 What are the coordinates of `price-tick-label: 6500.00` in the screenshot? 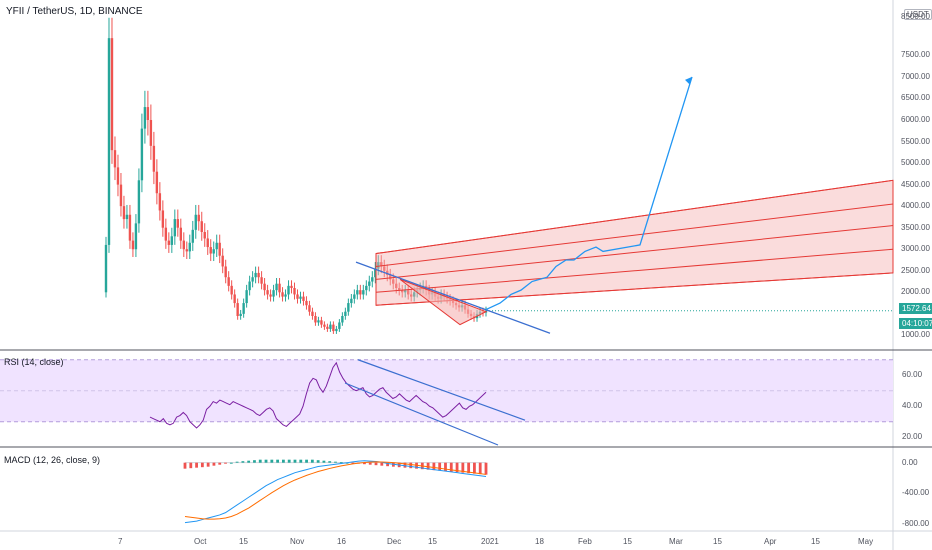 It's located at (915, 98).